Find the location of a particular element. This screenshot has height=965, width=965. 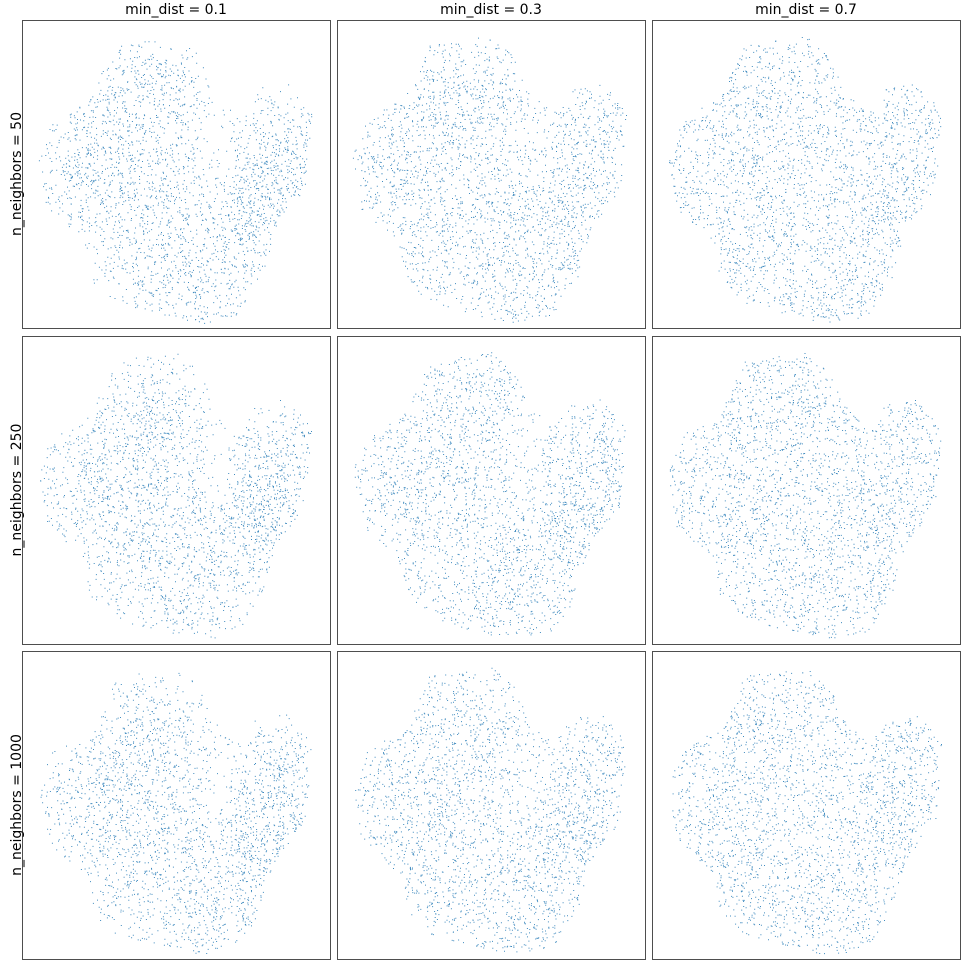

column-title-min-dist-0-7: min_dist = 0.7 is located at coordinates (806, 10).